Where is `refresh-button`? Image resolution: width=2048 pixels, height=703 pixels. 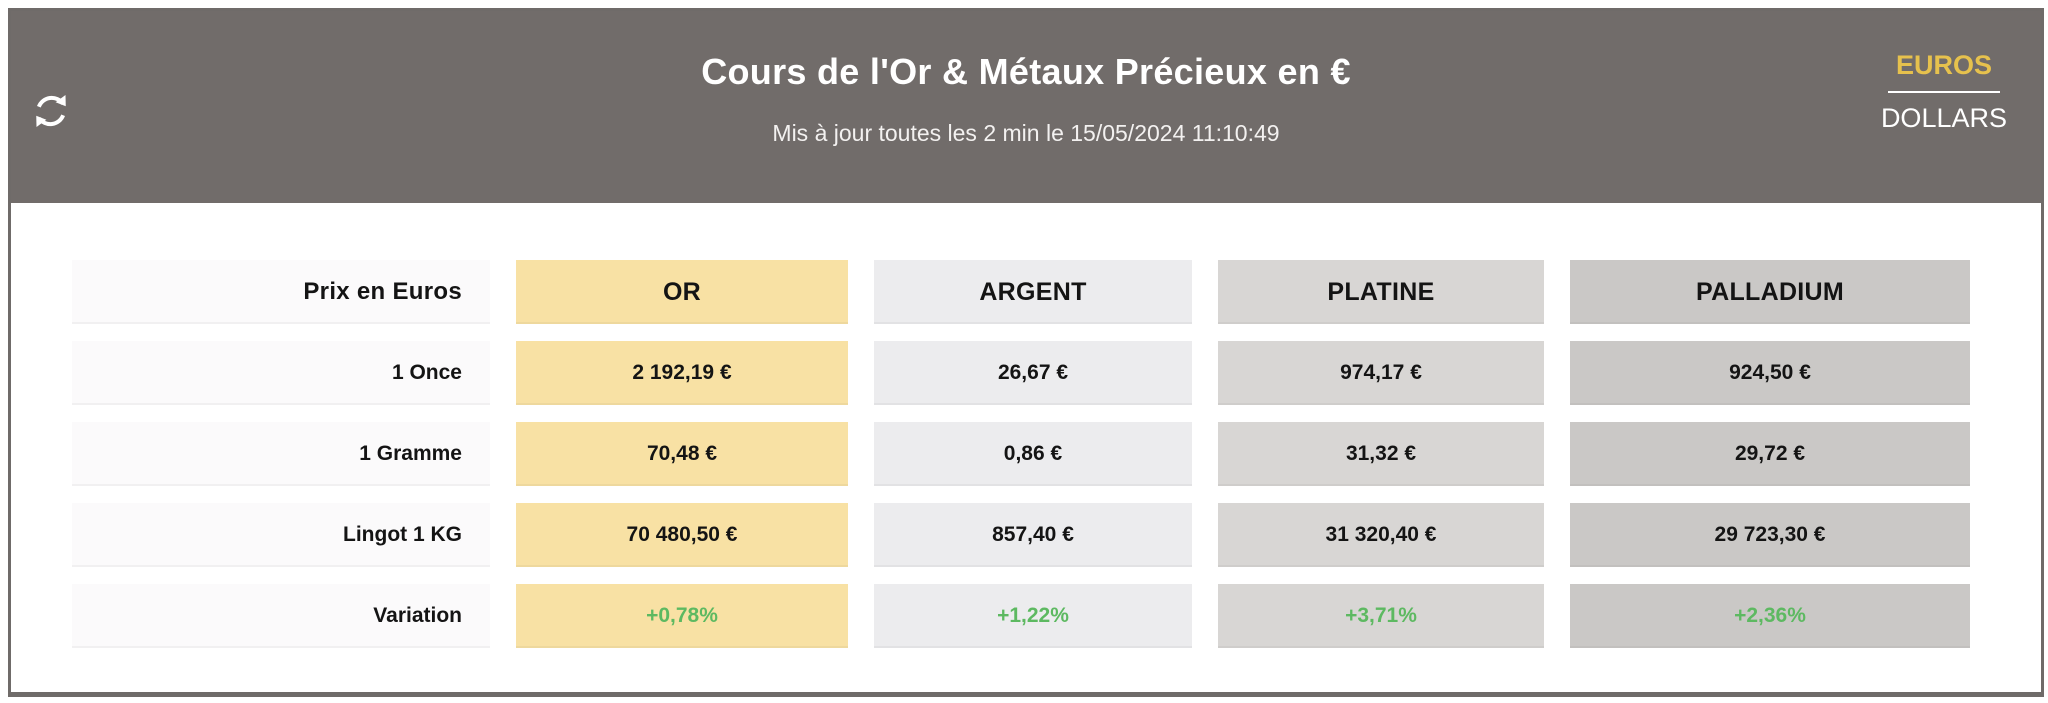 refresh-button is located at coordinates (51, 111).